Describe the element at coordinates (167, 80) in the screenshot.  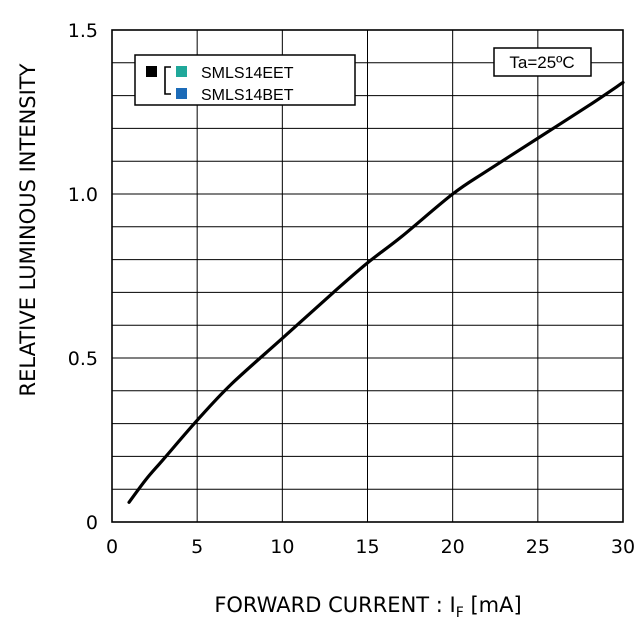
I see `legend-bracket` at that location.